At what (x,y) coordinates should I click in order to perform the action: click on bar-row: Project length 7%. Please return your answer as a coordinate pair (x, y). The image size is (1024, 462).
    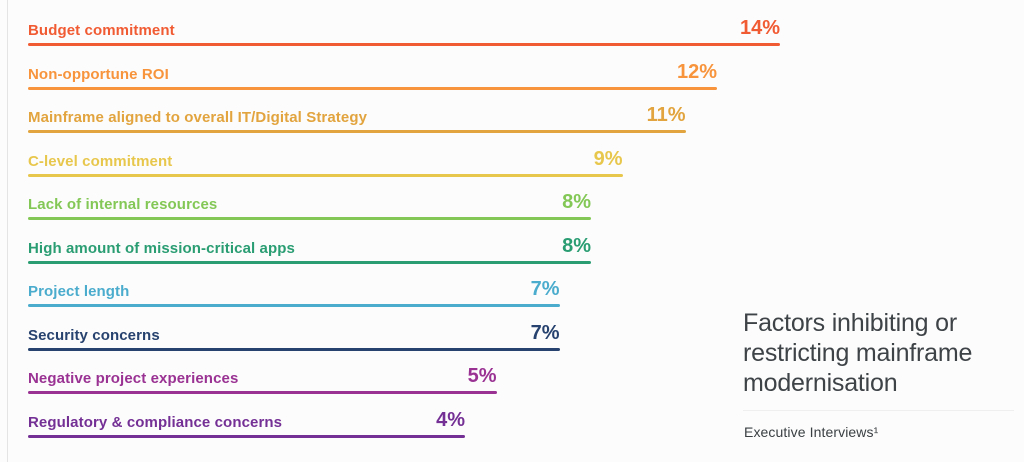
    Looking at the image, I should click on (294, 292).